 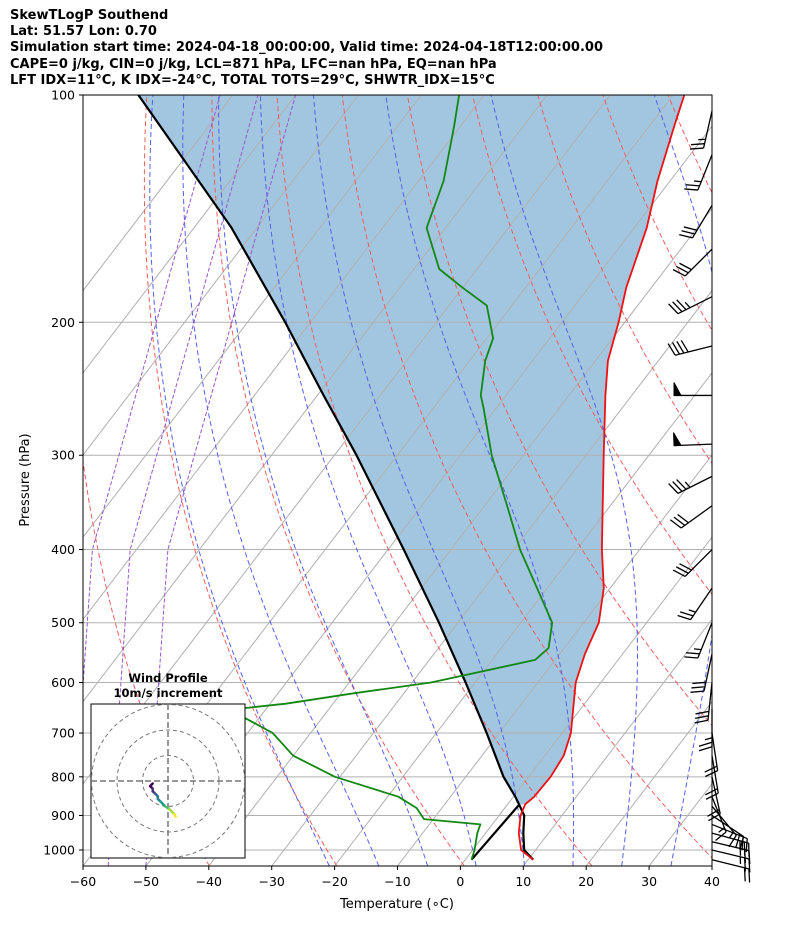 I want to click on moist-adiabat-line, so click(x=682, y=480).